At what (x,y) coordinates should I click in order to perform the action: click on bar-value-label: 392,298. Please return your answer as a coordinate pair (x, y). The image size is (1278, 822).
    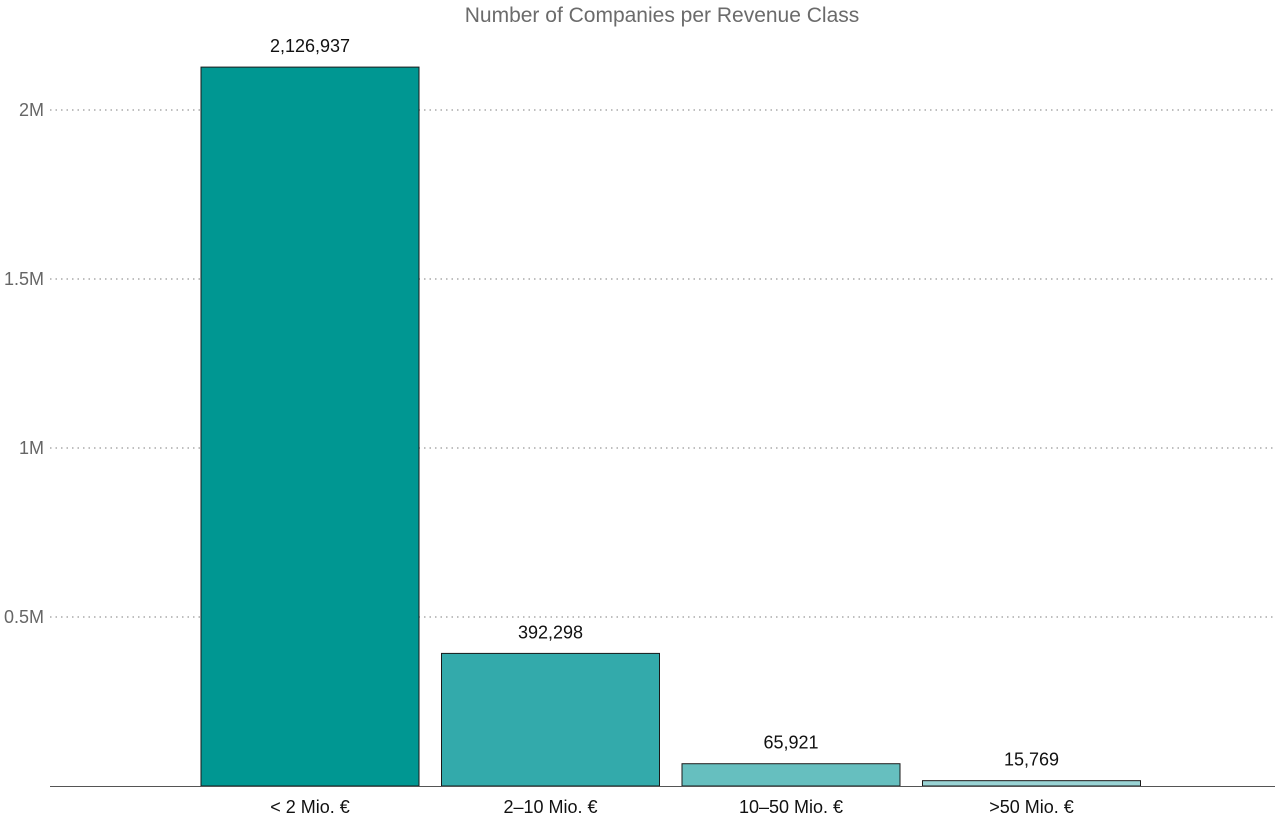
    Looking at the image, I should click on (550, 632).